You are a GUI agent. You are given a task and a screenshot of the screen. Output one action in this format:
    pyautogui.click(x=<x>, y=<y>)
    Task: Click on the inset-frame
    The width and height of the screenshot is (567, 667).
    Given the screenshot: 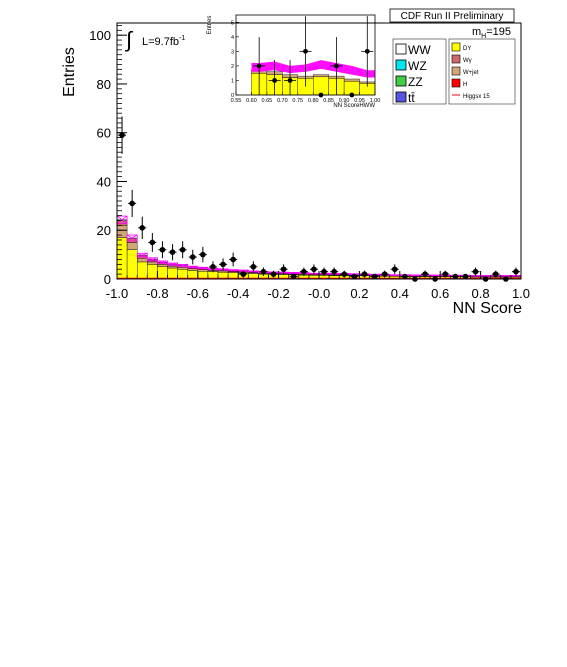 What is the action you would take?
    pyautogui.click(x=305, y=55)
    